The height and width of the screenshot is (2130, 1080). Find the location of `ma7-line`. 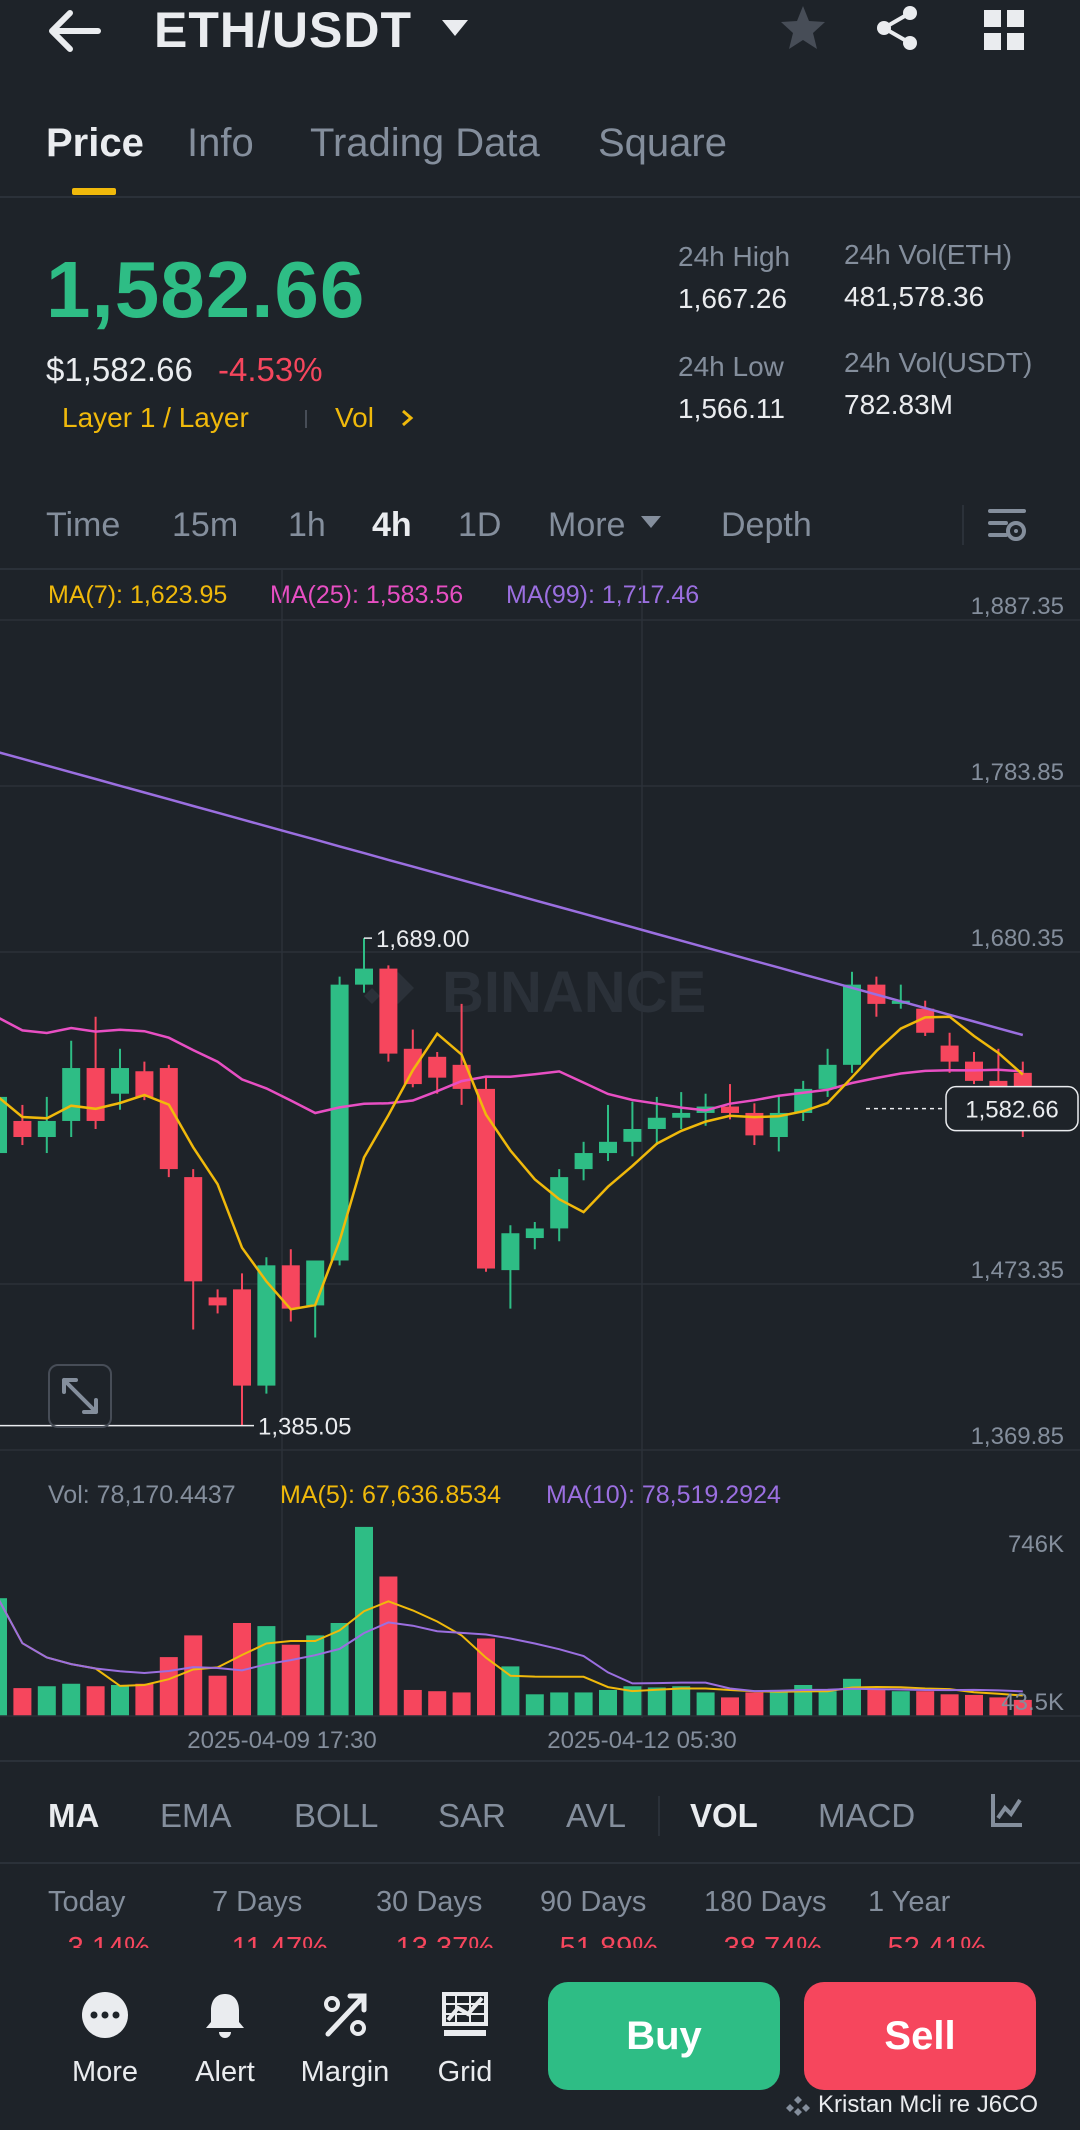

ma7-line is located at coordinates (512, 1163).